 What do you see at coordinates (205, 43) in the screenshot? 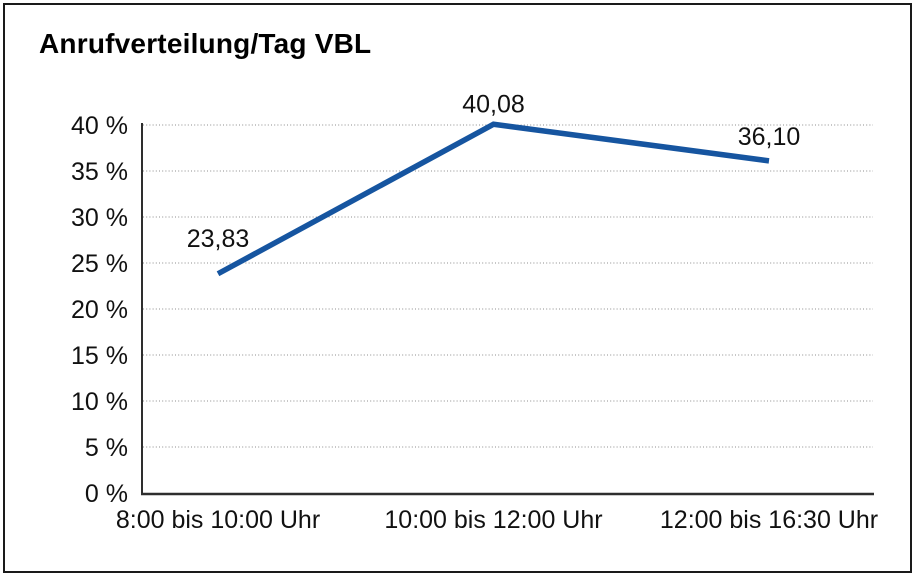
I see `chart-title: Anrufverteilung/Tag VBL` at bounding box center [205, 43].